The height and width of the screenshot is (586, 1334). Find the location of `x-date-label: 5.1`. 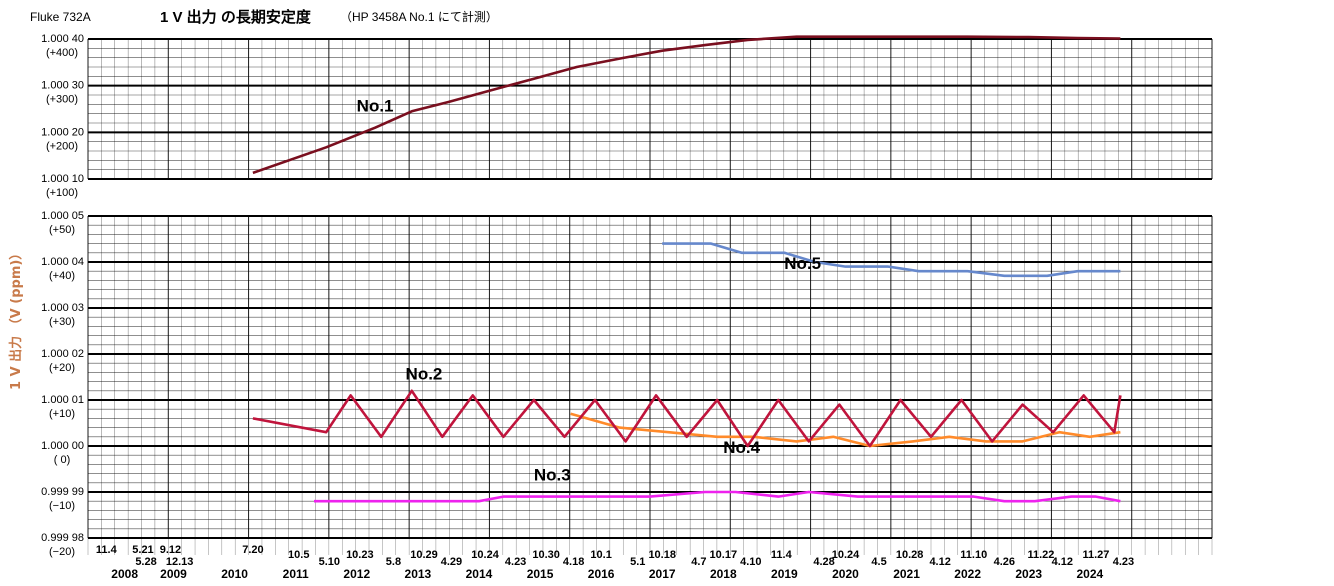

x-date-label: 5.1 is located at coordinates (637, 562).